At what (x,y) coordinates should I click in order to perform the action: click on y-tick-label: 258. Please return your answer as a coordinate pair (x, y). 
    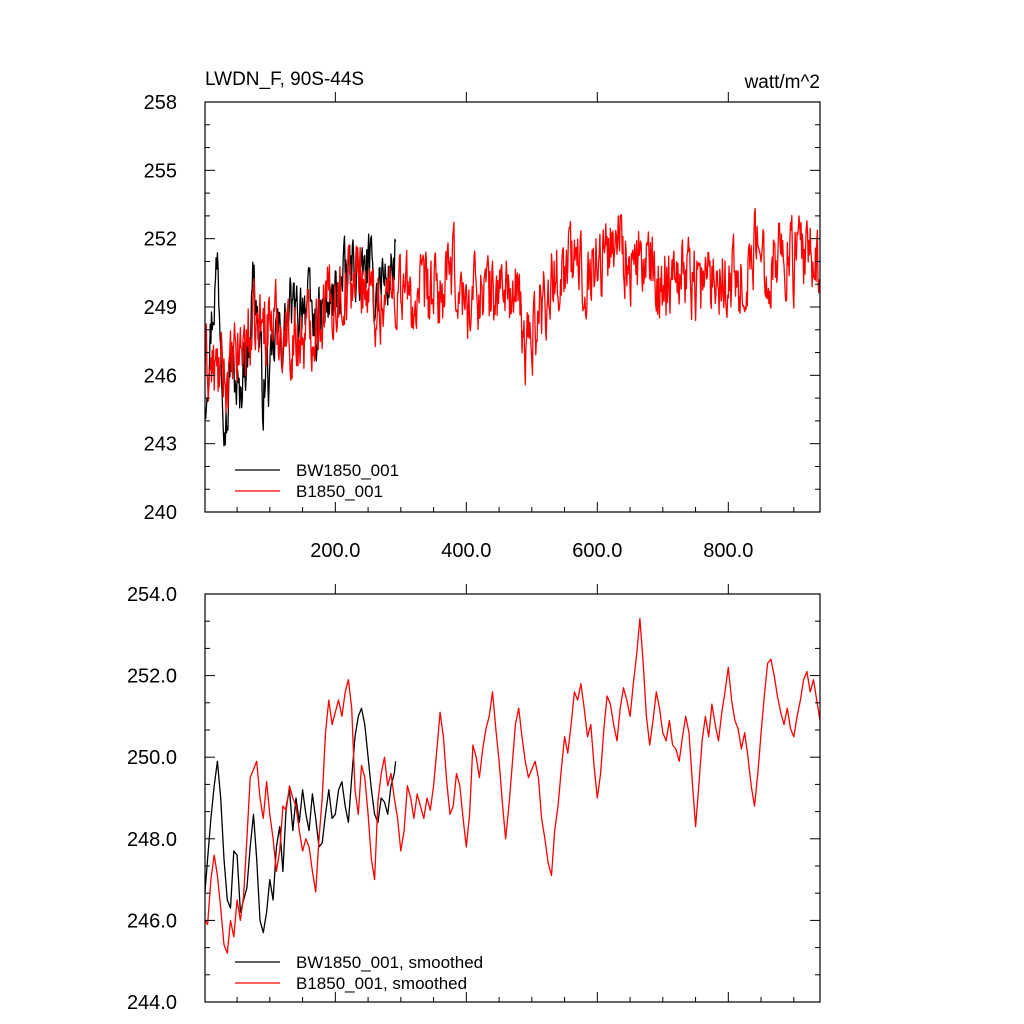
    Looking at the image, I should click on (160, 103).